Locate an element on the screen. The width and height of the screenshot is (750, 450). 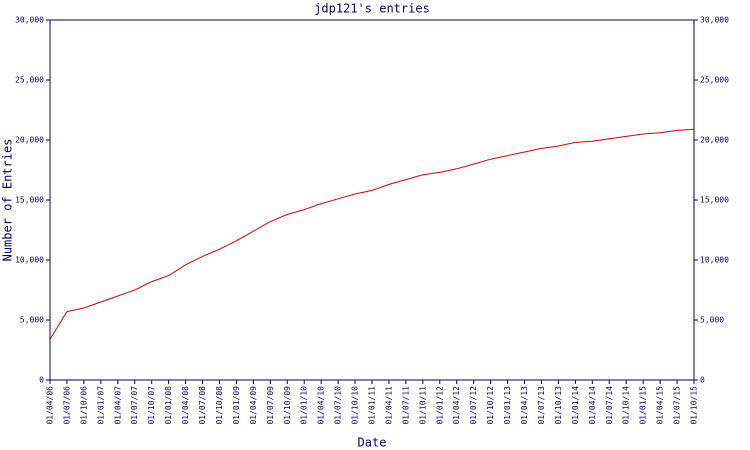
x-tick-label: 01/07/06 is located at coordinates (66, 405).